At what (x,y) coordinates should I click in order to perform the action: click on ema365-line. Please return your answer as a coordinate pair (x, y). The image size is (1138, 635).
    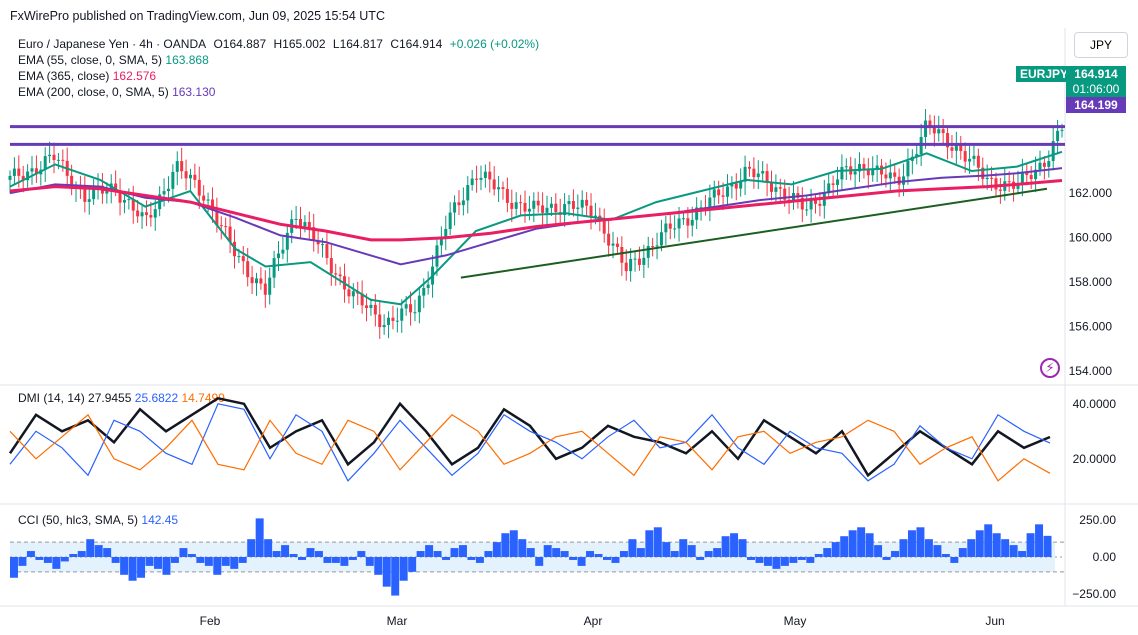
    Looking at the image, I should click on (536, 210).